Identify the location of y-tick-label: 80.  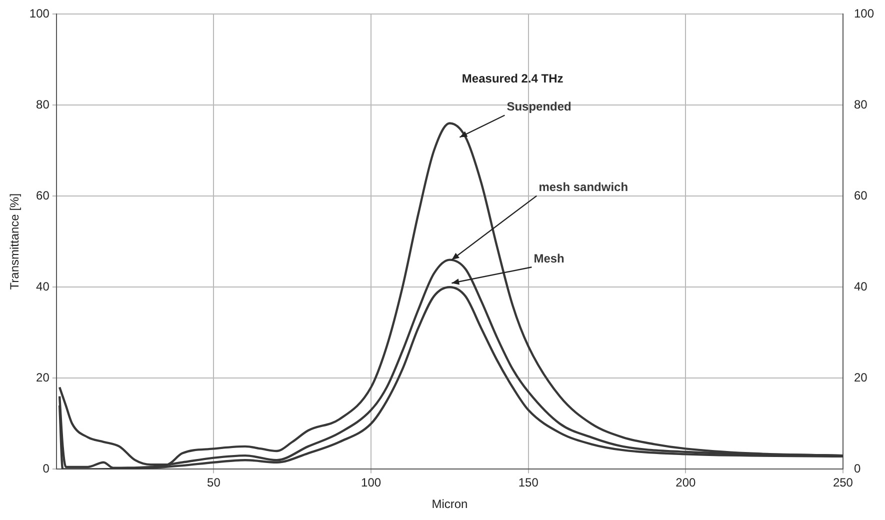
(43, 104).